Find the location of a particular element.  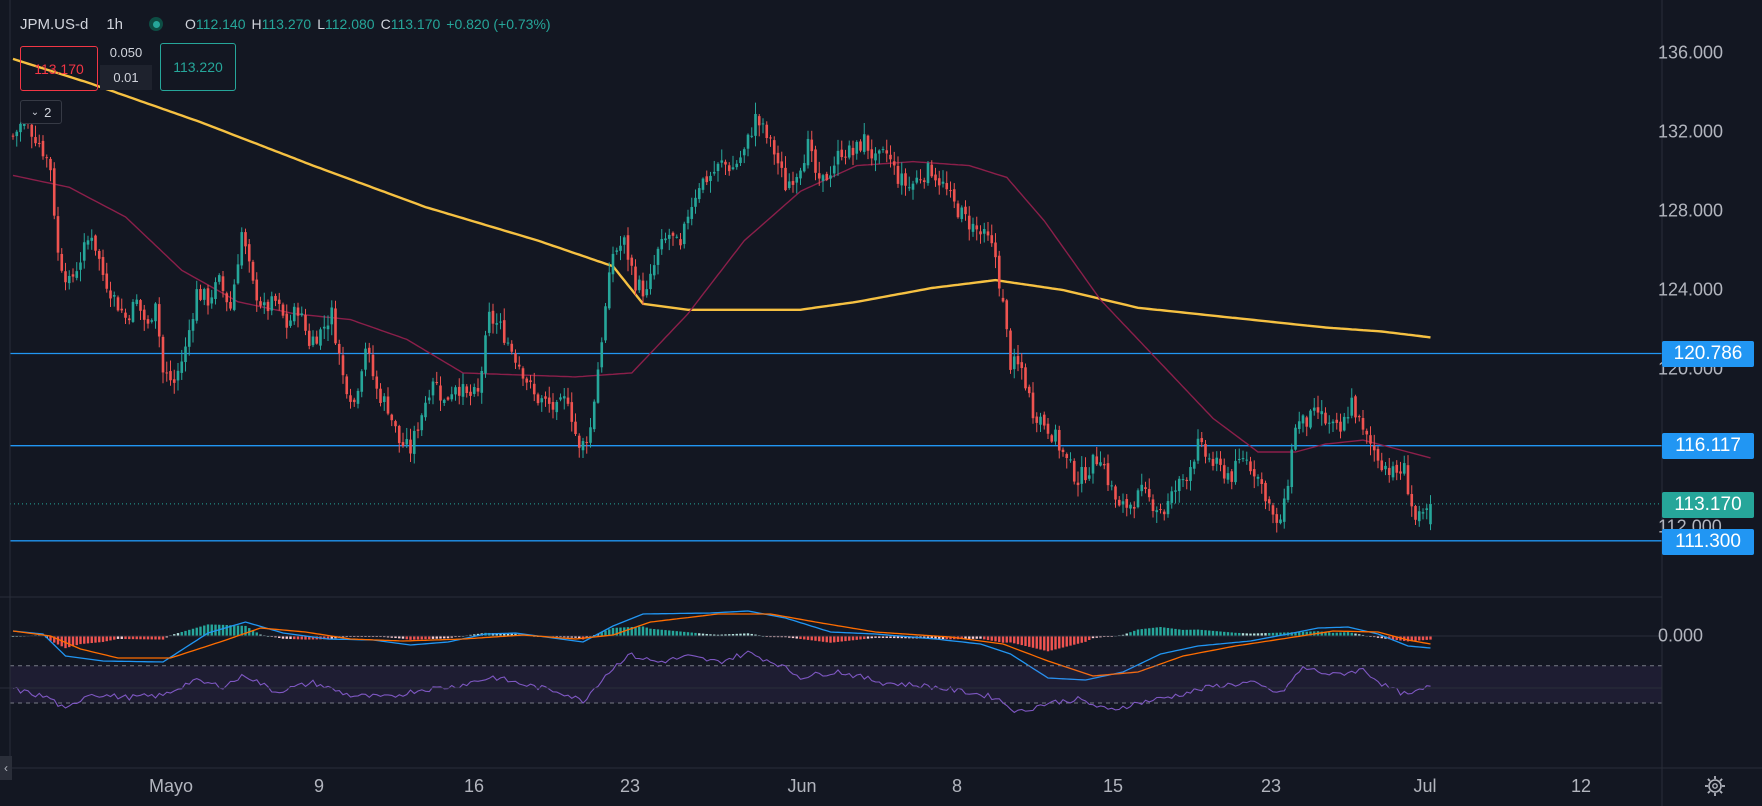

scroll-left-button: ‹ is located at coordinates (6, 768).